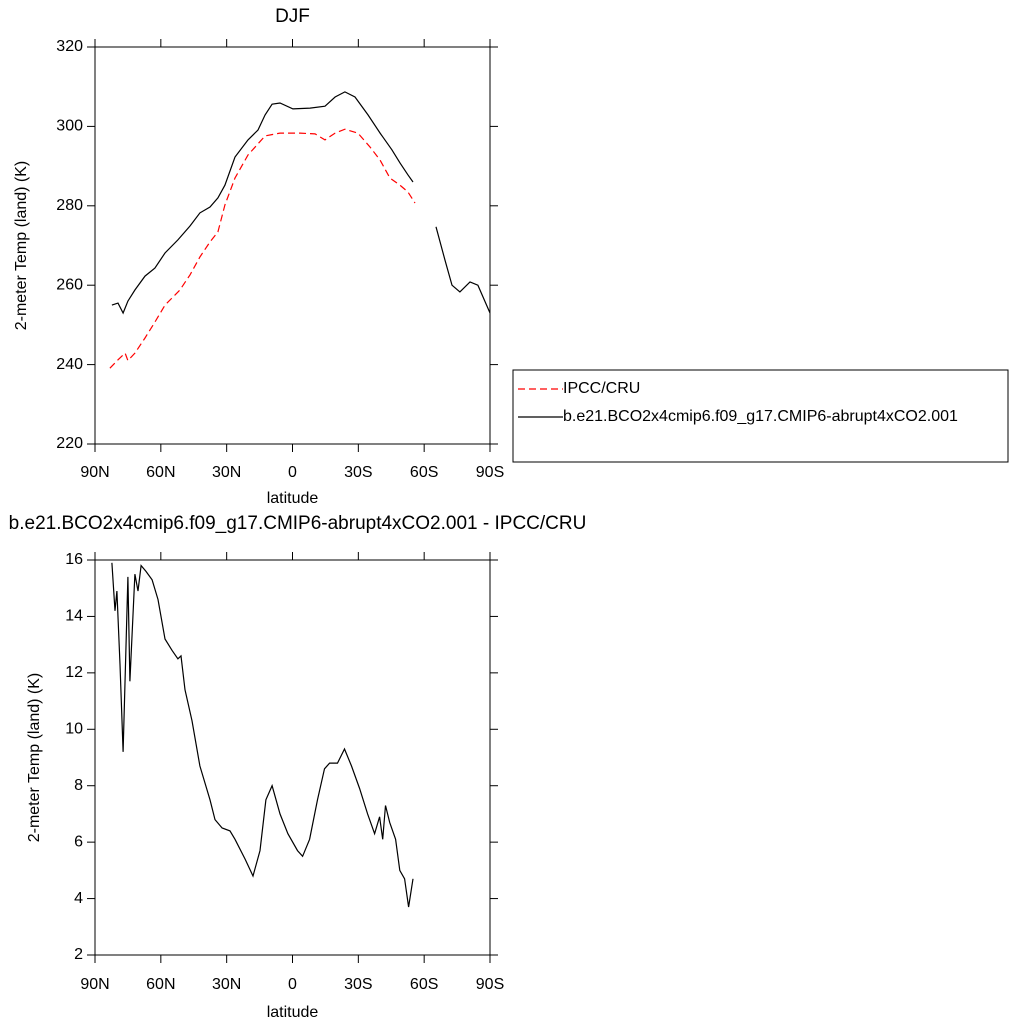  Describe the element at coordinates (69, 443) in the screenshot. I see `y-tick-label: 220` at that location.